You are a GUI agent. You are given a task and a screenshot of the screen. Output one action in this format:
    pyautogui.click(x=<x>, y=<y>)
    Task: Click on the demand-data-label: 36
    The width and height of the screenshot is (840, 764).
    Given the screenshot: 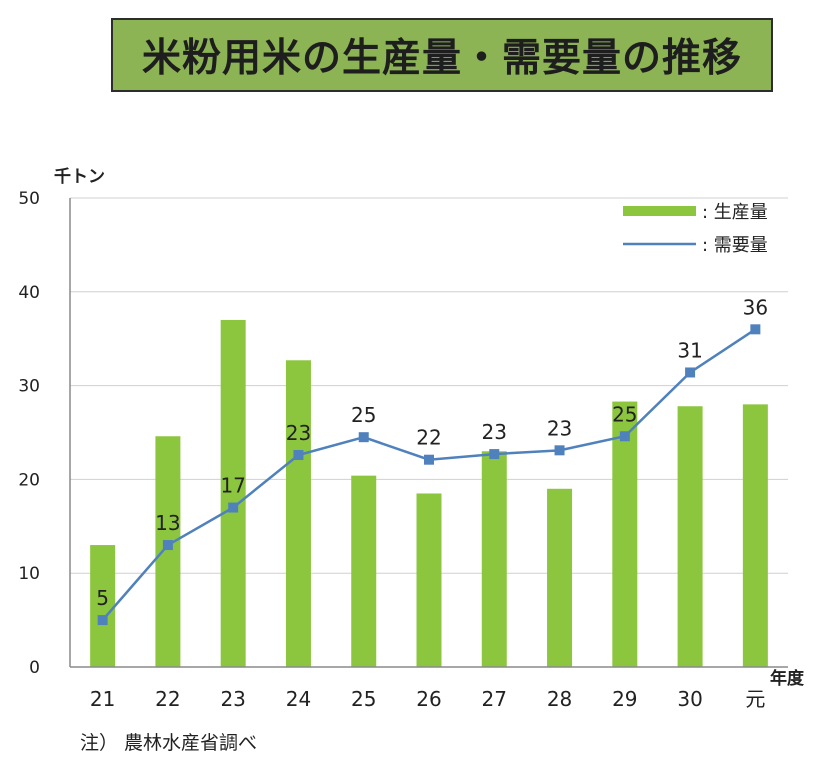 What is the action you would take?
    pyautogui.click(x=755, y=307)
    